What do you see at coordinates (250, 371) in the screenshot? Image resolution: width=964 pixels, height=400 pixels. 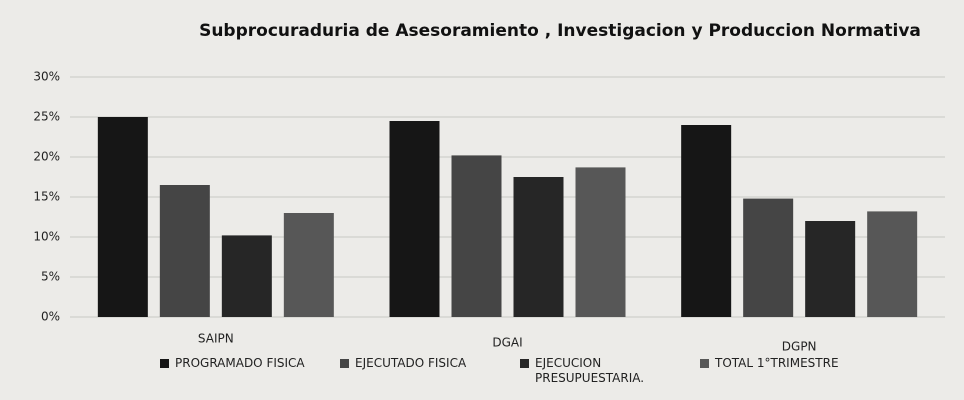 I see `legend-item: PROGRAMADO FISICA` at bounding box center [250, 371].